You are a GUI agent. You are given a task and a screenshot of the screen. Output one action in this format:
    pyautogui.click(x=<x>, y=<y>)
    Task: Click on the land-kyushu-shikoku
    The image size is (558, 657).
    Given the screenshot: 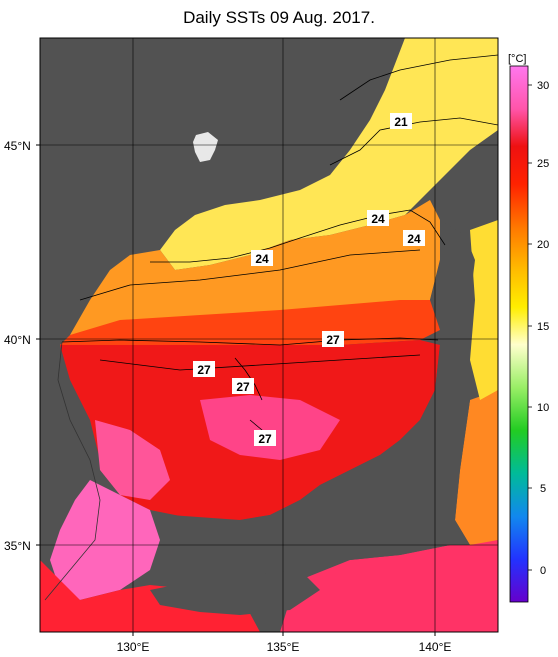 What is the action you would take?
    pyautogui.click(x=235, y=592)
    